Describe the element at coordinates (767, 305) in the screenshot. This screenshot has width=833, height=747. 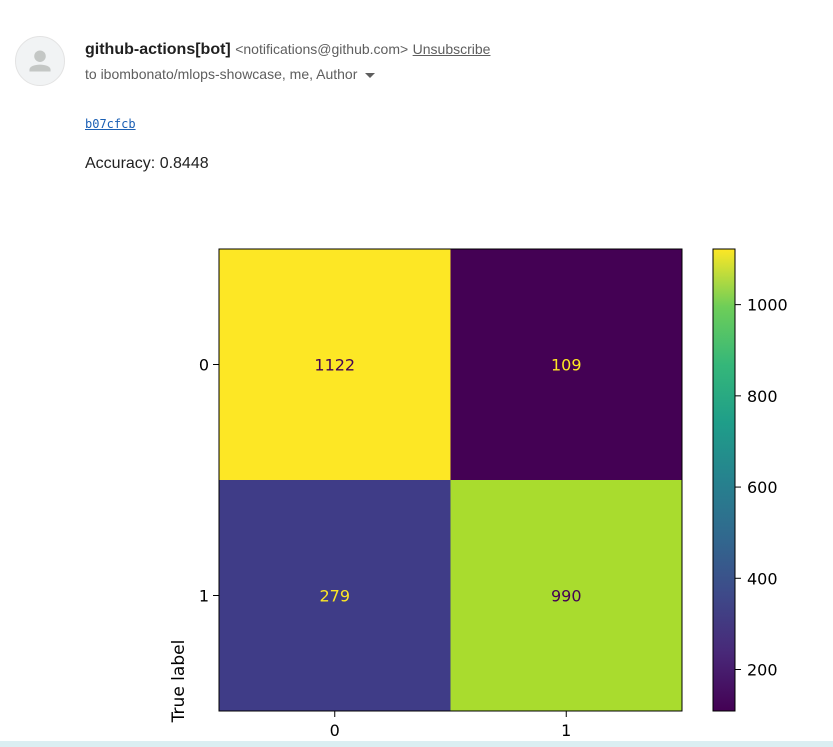
I see `colorbar-tick-label: 1000` at that location.